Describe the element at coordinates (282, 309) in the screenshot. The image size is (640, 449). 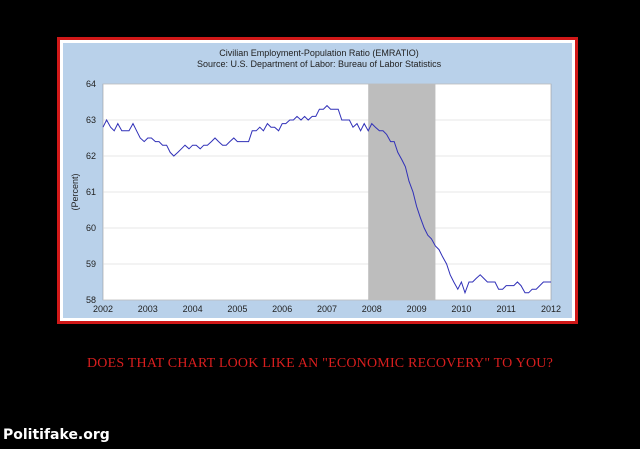
I see `x-tick-label-2006: 2006` at that location.